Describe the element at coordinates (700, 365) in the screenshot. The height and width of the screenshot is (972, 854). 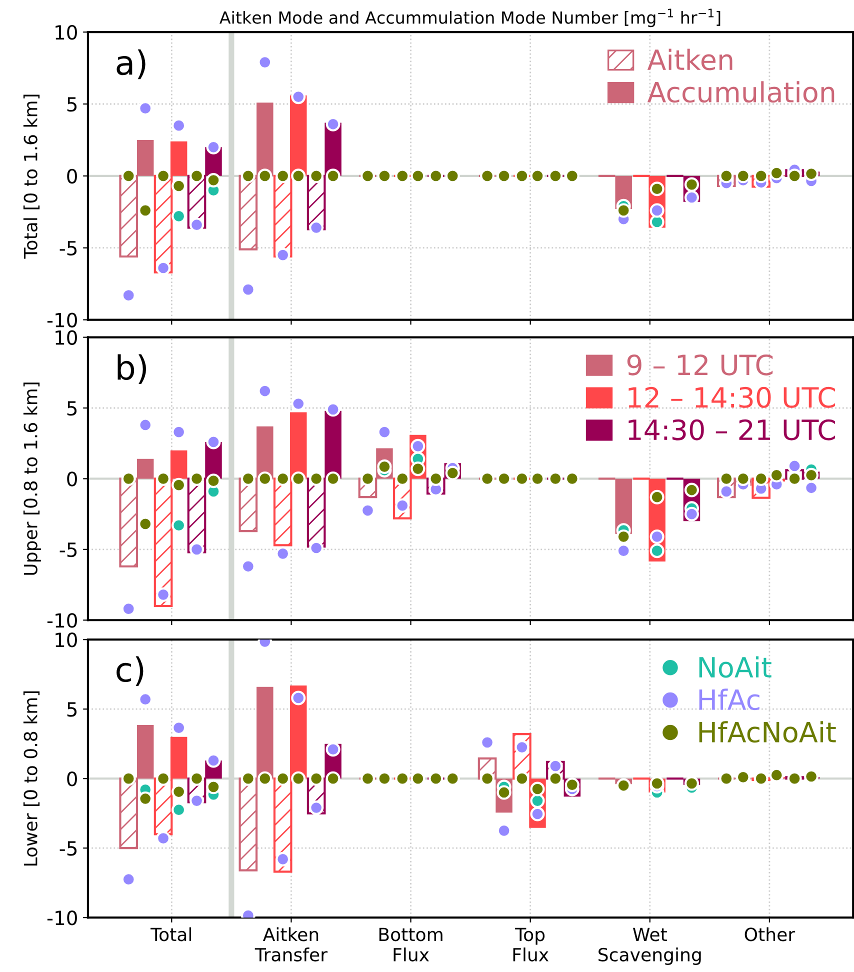
I see `legend-label: 9 – 12 UTC` at that location.